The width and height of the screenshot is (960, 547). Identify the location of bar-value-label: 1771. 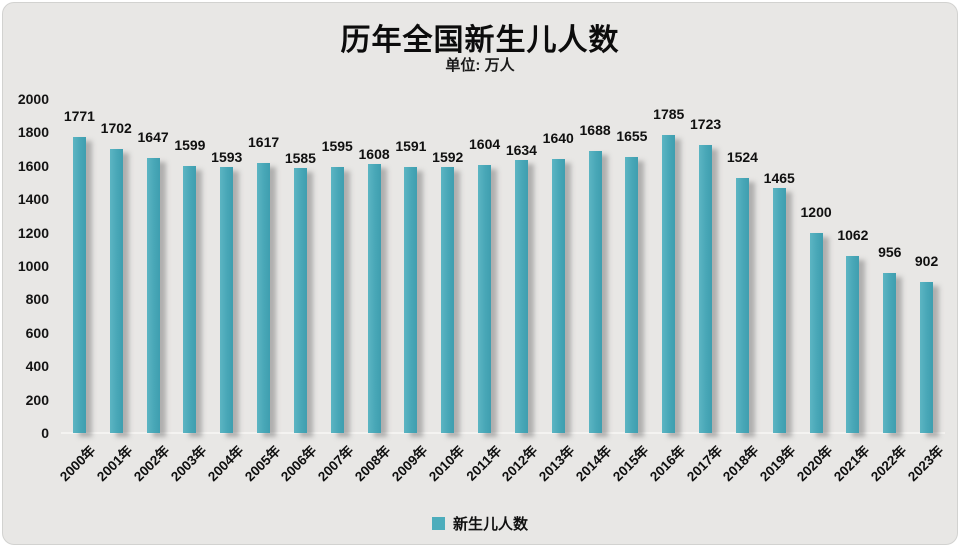
(79, 116).